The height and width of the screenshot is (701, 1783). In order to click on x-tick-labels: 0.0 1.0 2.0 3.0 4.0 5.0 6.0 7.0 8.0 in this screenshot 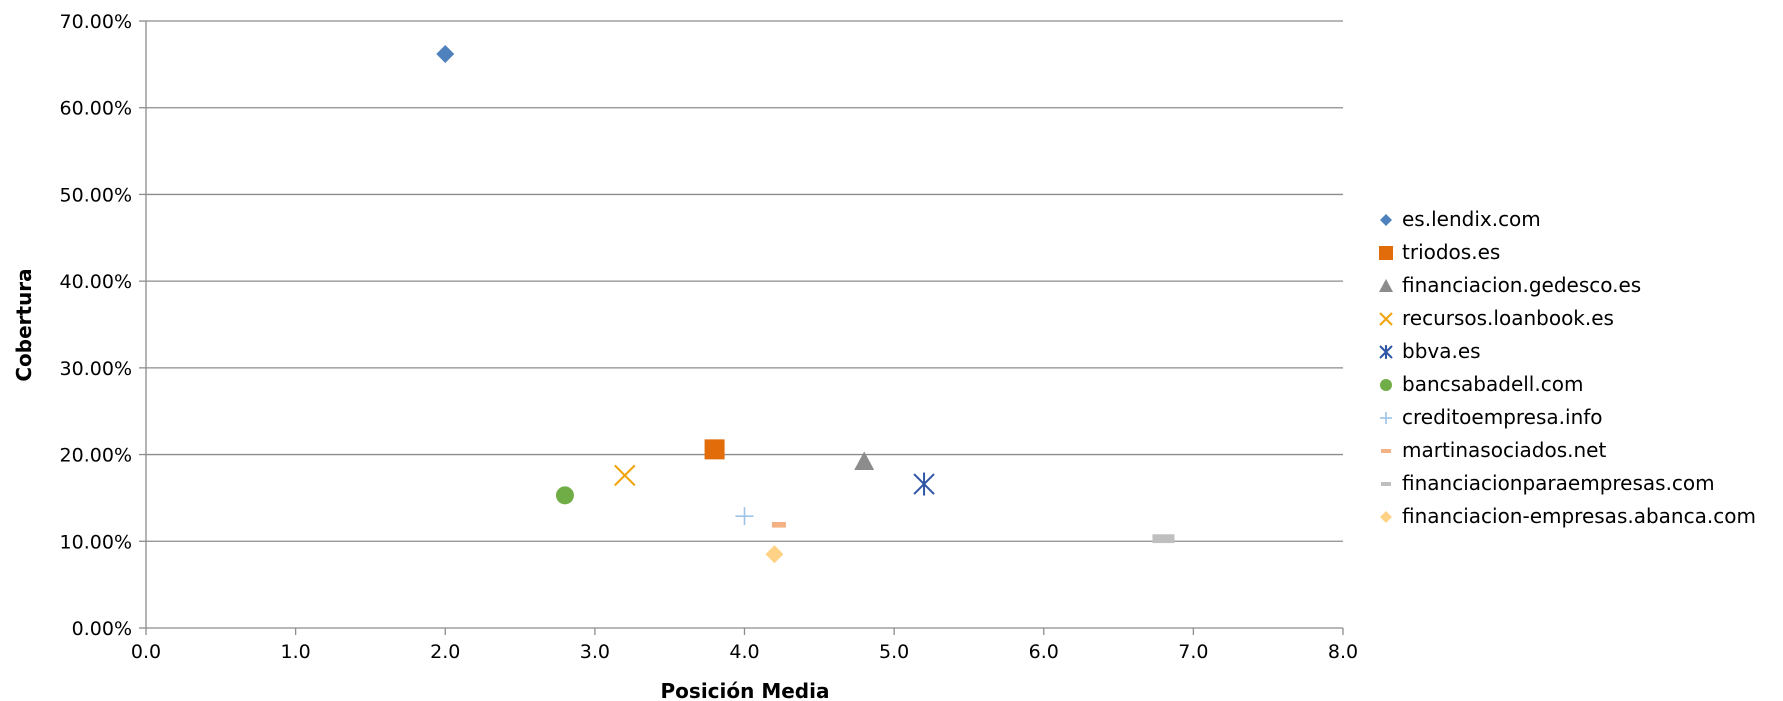, I will do `click(744, 652)`.